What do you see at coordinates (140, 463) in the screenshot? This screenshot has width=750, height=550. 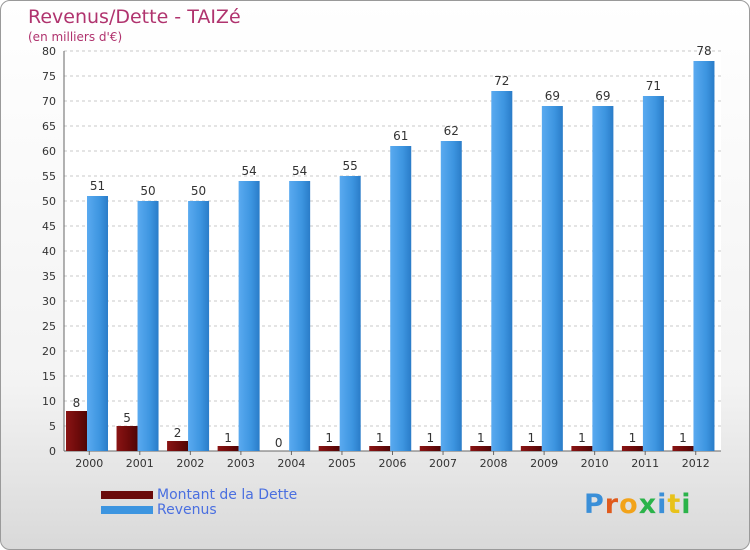 I see `x-tick-label: 2001` at bounding box center [140, 463].